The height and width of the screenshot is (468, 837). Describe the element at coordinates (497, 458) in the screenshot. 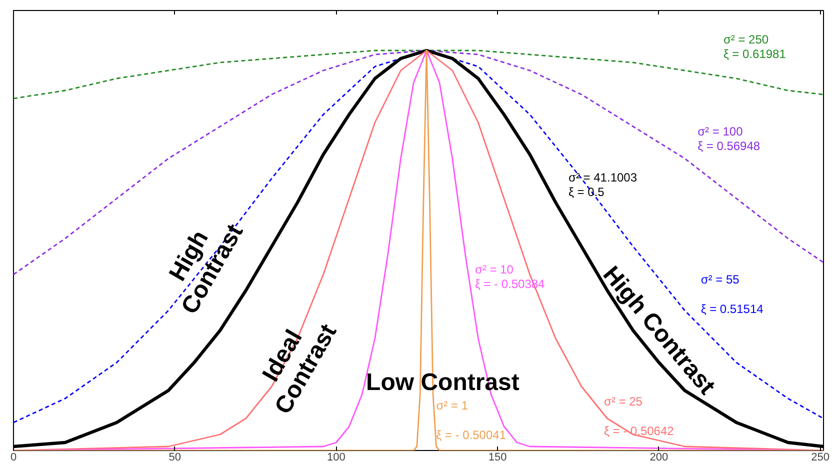

I see `x-tick-label: 150` at that location.